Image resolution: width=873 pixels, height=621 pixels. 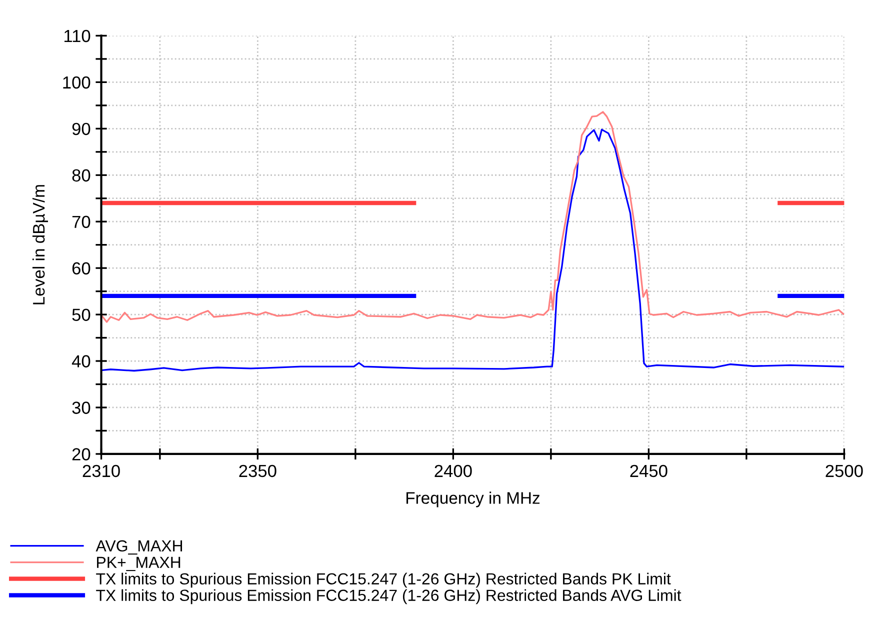 What do you see at coordinates (81, 129) in the screenshot?
I see `y-tick-label: 90` at bounding box center [81, 129].